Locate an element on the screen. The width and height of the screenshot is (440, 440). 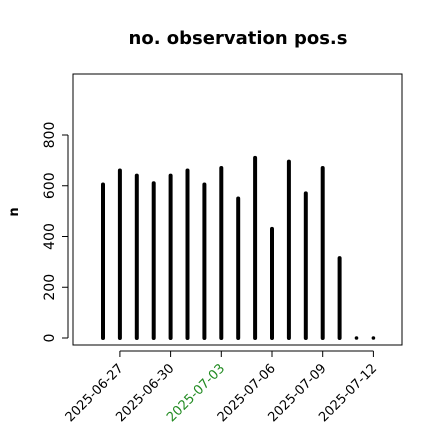
y-tick-label: 400 is located at coordinates (50, 236).